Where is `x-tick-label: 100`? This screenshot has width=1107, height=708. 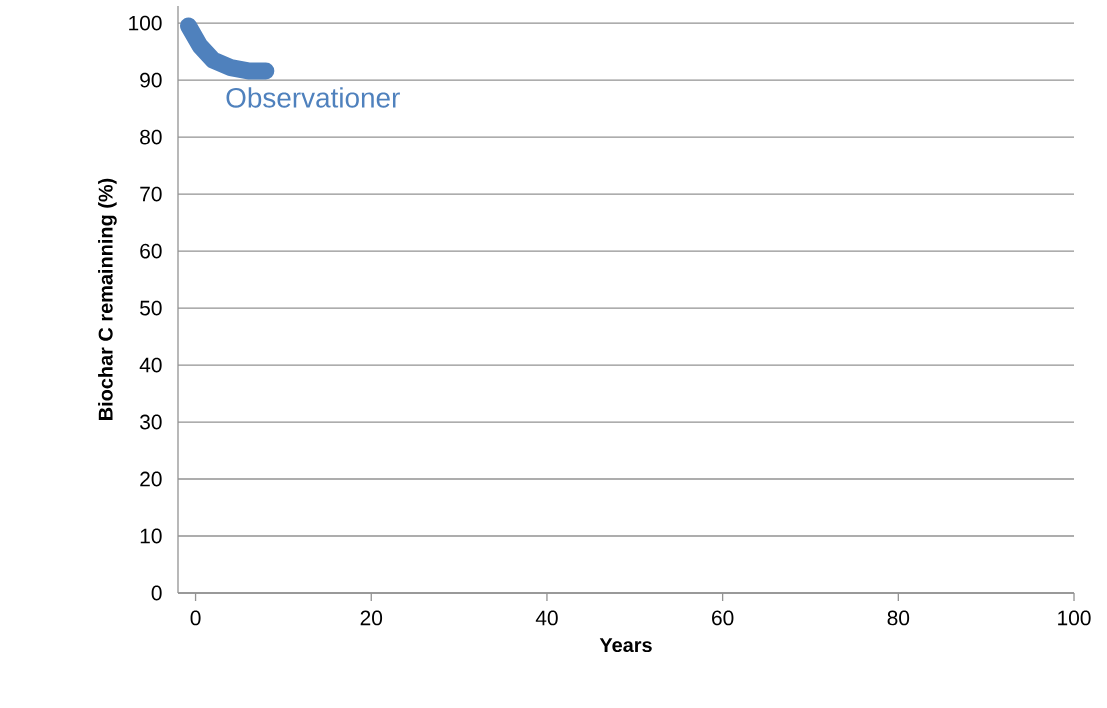 x-tick-label: 100 is located at coordinates (1074, 618).